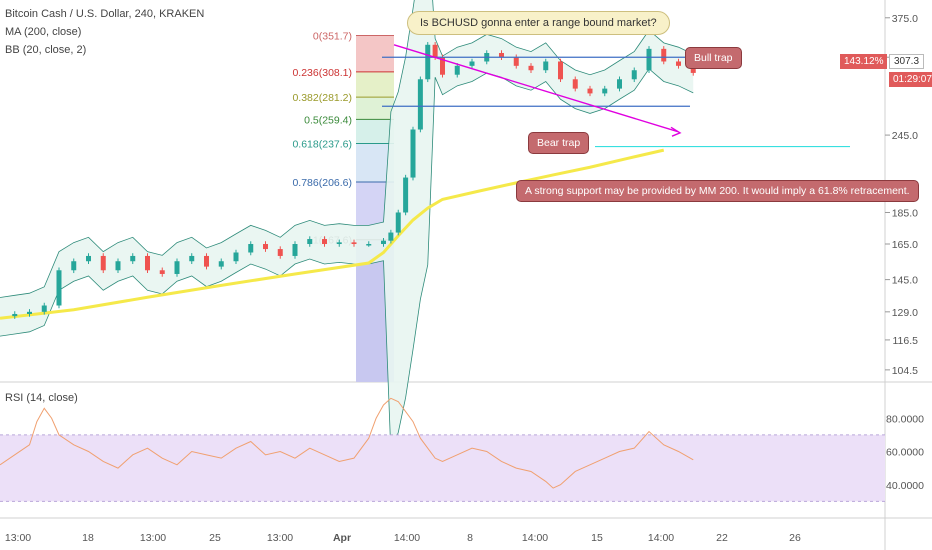 This screenshot has width=932, height=550. I want to click on price-tick-label: 104.5, so click(905, 371).